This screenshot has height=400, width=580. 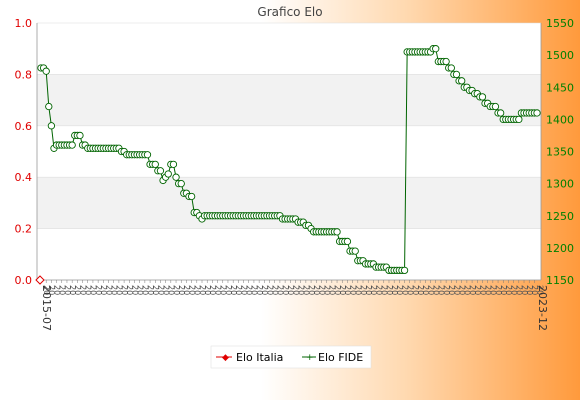 What do you see at coordinates (560, 280) in the screenshot?
I see `right-tick-label: 1150` at bounding box center [560, 280].